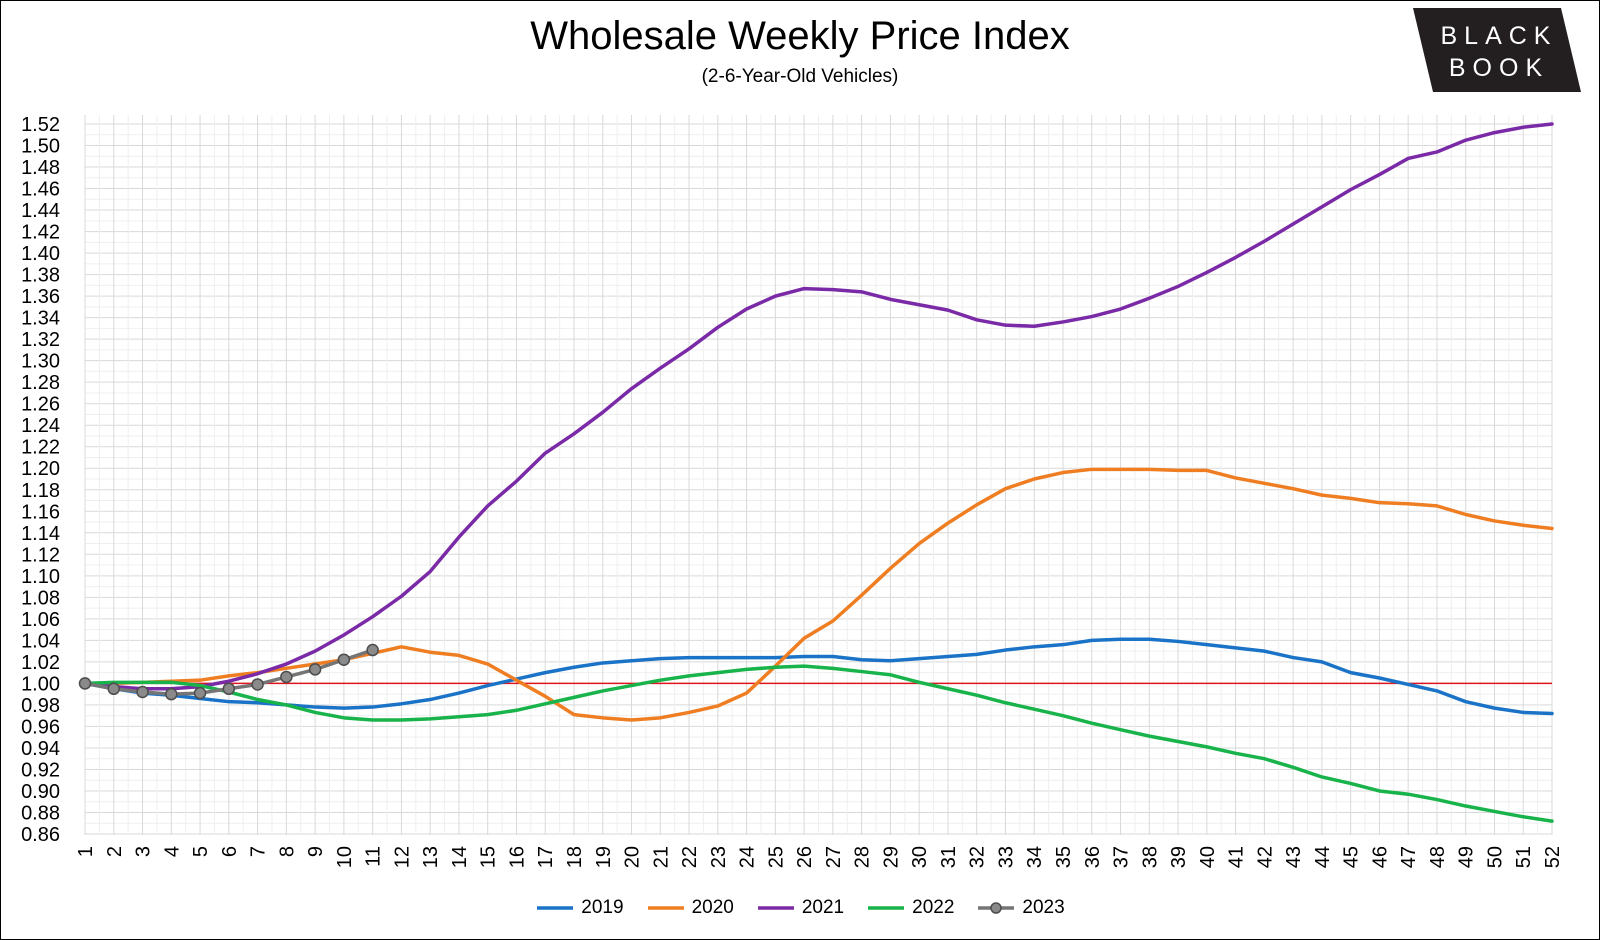 Image resolution: width=1600 pixels, height=940 pixels. I want to click on y-tick-label: 1.06, so click(40, 620).